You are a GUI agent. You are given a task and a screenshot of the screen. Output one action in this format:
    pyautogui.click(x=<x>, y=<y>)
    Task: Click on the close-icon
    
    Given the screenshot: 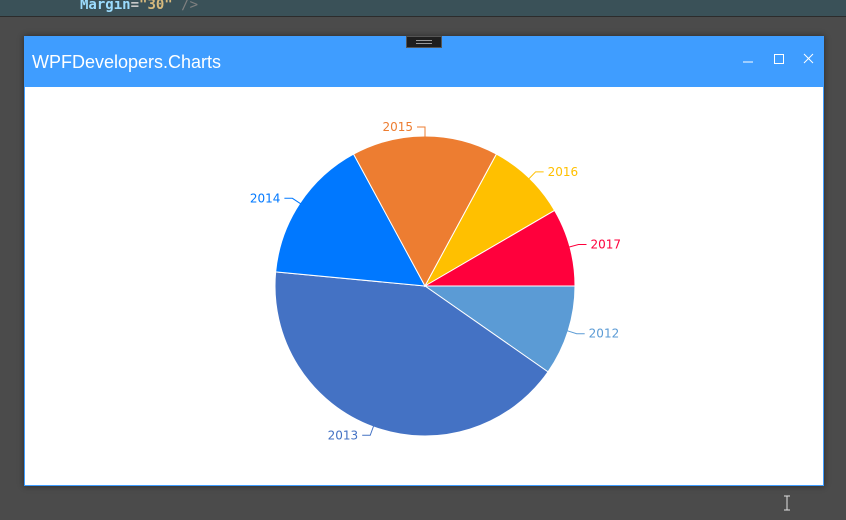 What is the action you would take?
    pyautogui.click(x=808, y=58)
    